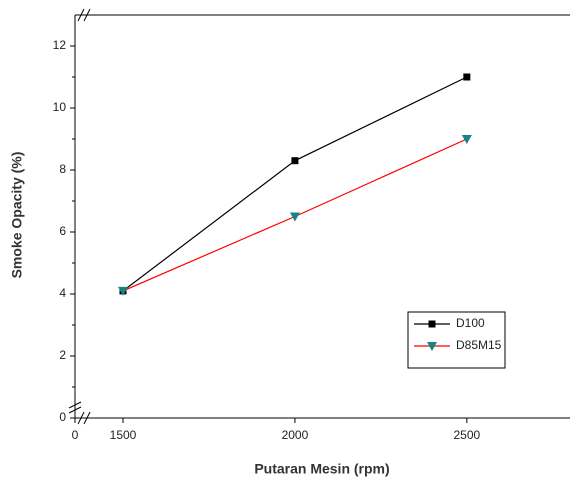  Describe the element at coordinates (62, 169) in the screenshot. I see `y-tick-label: 8` at that location.